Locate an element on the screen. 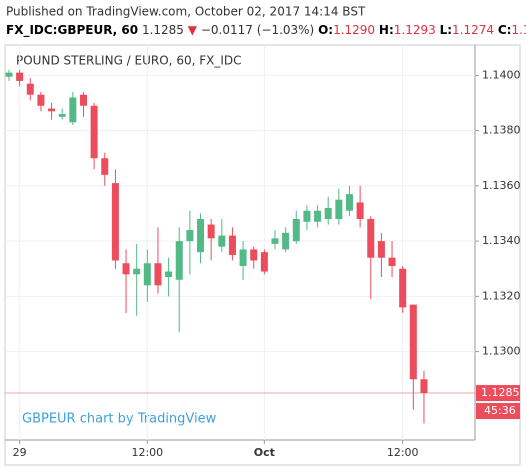 The image size is (526, 467). last-price-tag is located at coordinates (498, 393).